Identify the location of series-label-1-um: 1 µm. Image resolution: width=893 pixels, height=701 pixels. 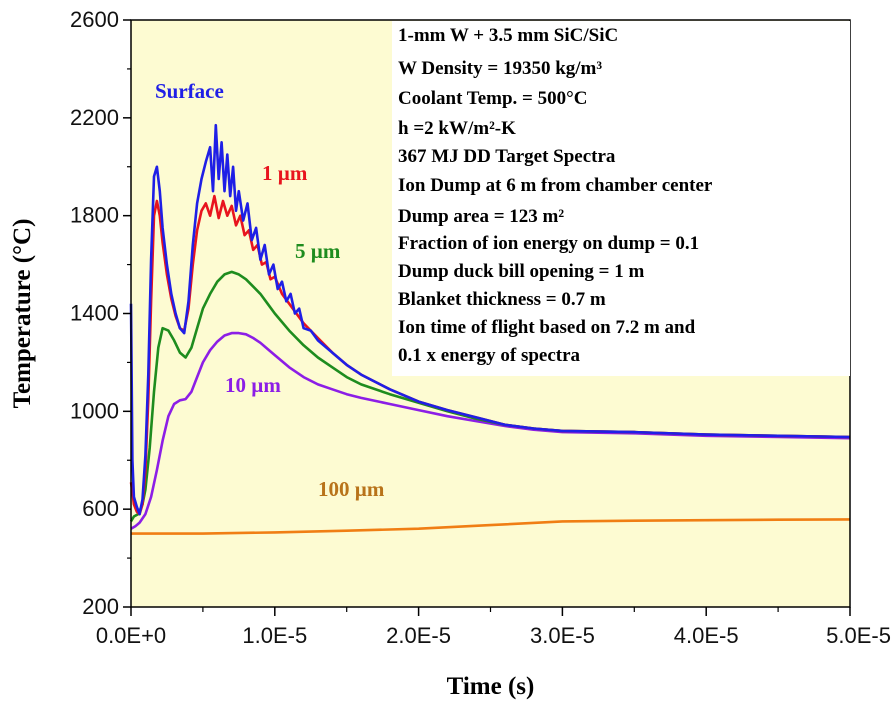
(285, 173).